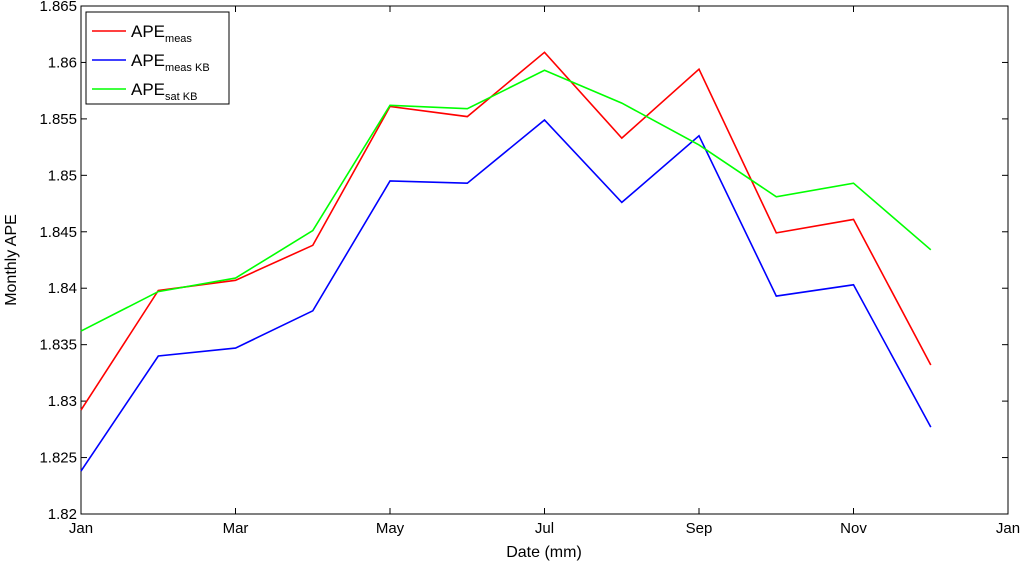  I want to click on x-tick-label: Mar, so click(236, 528).